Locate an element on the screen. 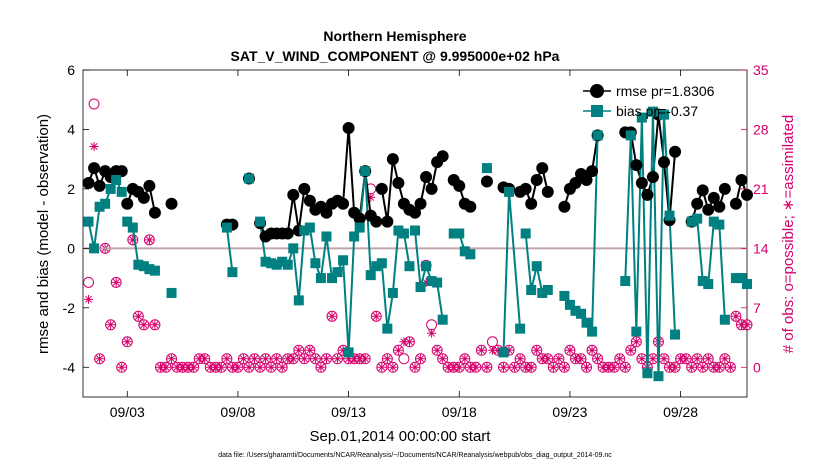  legend-bias-marker is located at coordinates (597, 111).